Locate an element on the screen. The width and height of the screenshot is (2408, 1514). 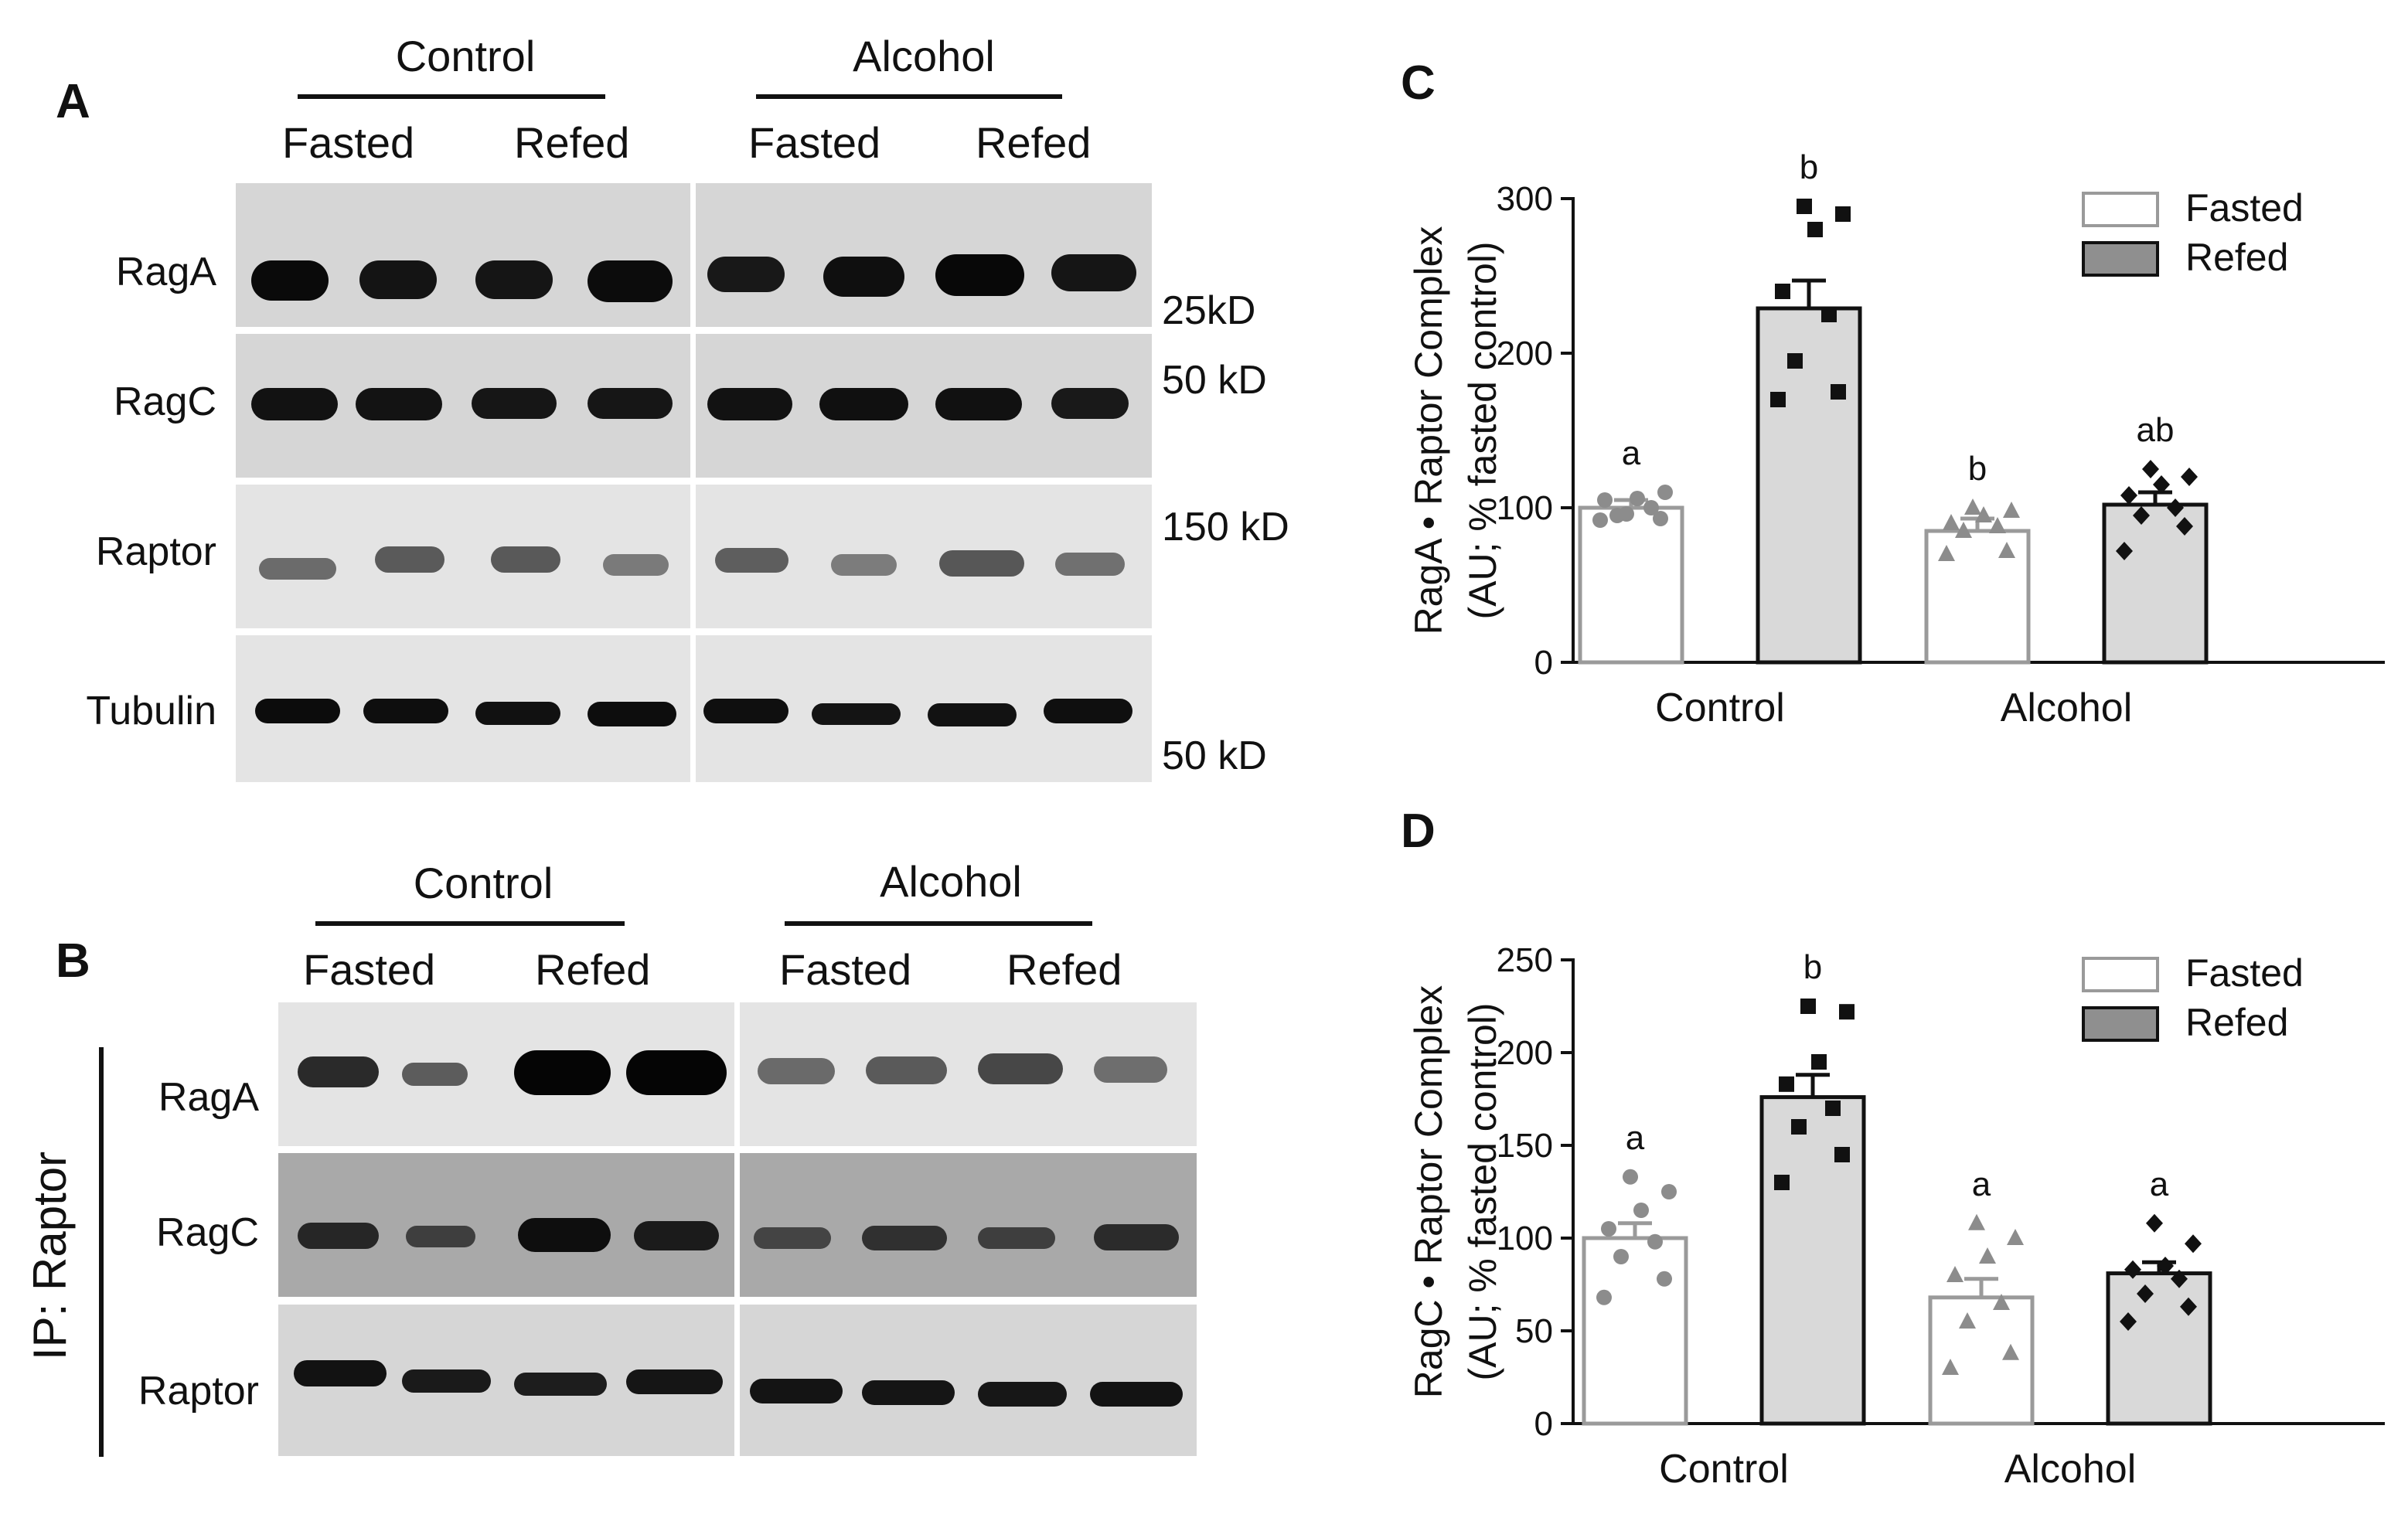
panel-a-cond-4: Refed is located at coordinates (1034, 142).